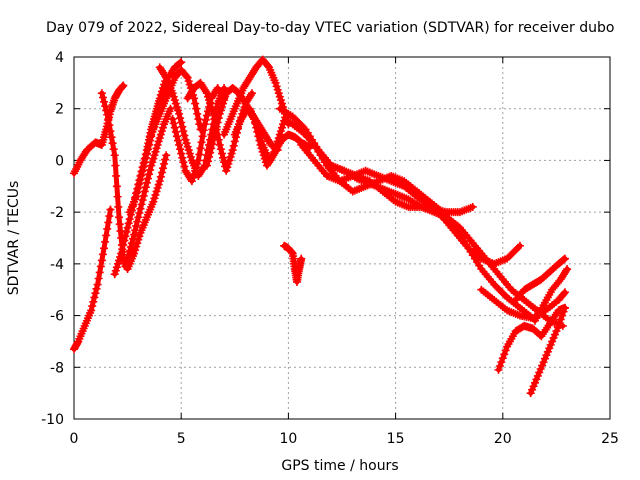 The image size is (640, 480). What do you see at coordinates (14, 238) in the screenshot?
I see `y-axis-label: SDTVAR / TECUs` at bounding box center [14, 238].